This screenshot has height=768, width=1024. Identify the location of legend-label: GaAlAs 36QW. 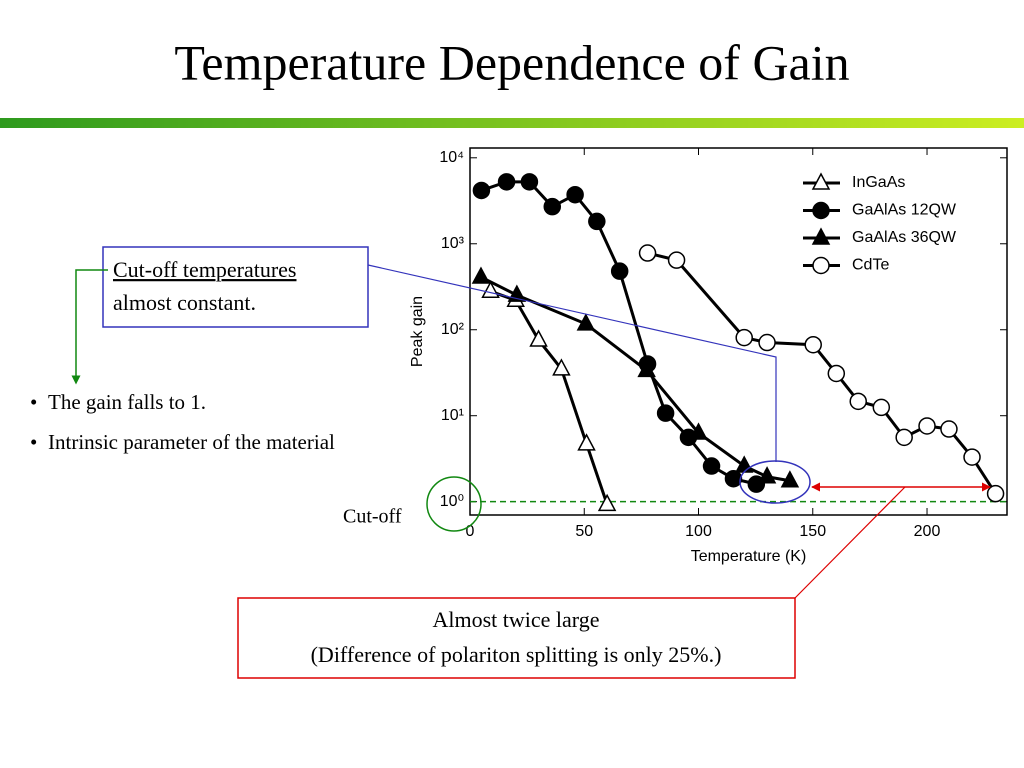
(904, 237).